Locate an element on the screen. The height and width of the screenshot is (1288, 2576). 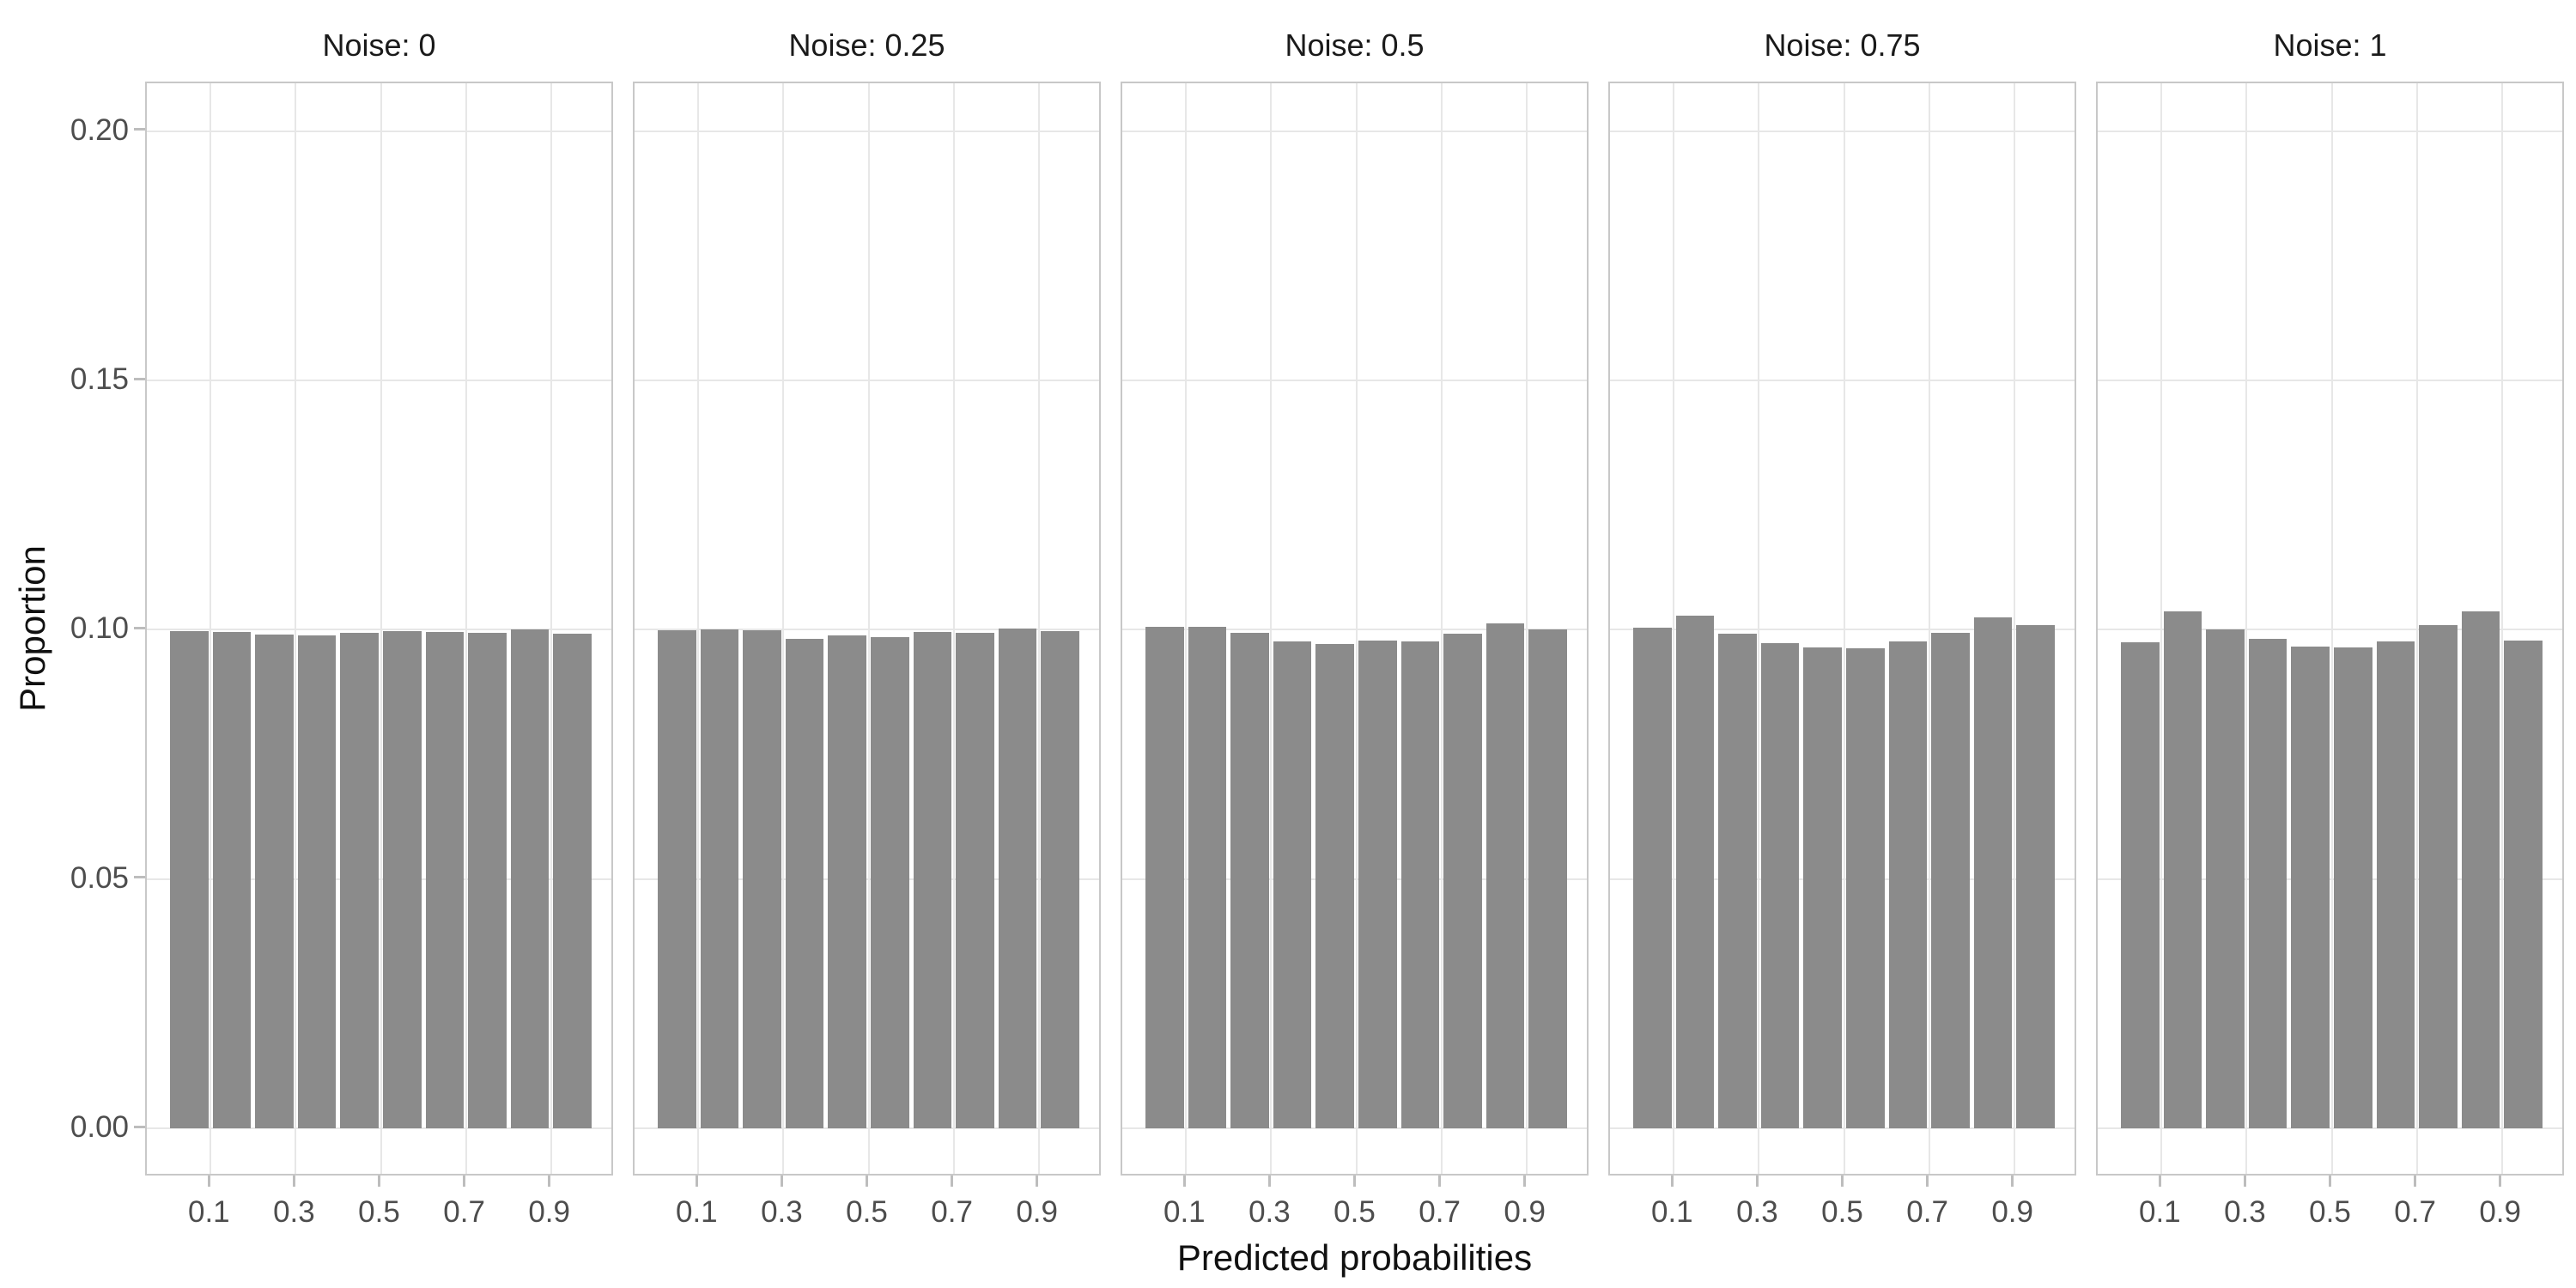
y-axis-tick-label: 0.00 is located at coordinates (99, 1127).